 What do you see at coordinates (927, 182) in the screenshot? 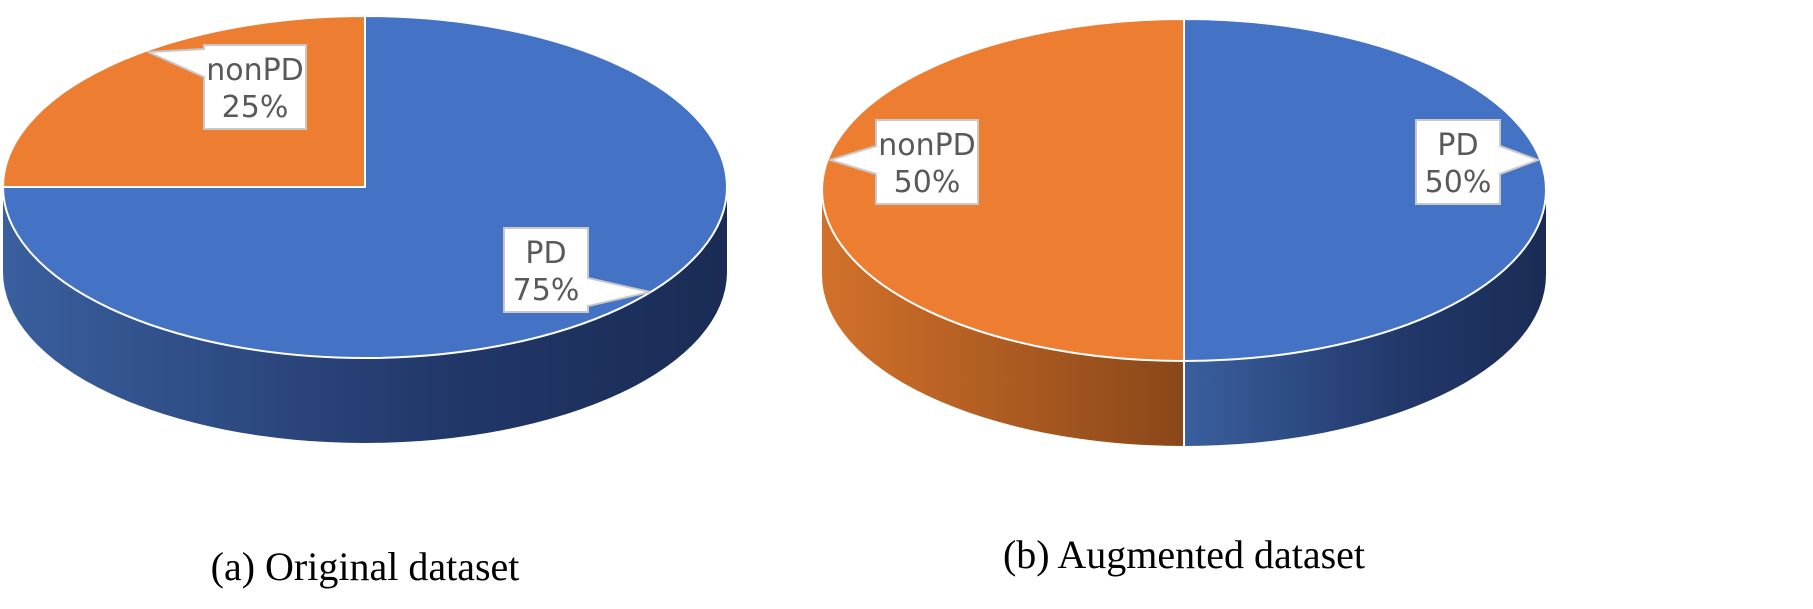
I see `data-label-nonpd-value: 50%` at bounding box center [927, 182].